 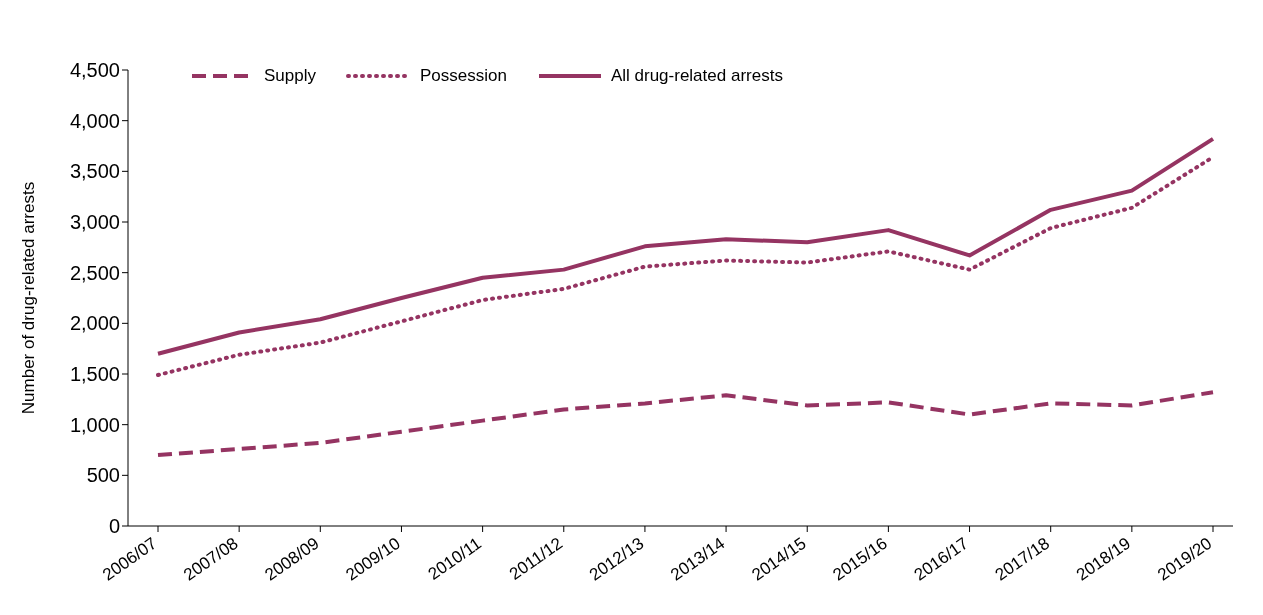 I want to click on y-tick-label: 1,500, so click(x=94, y=374).